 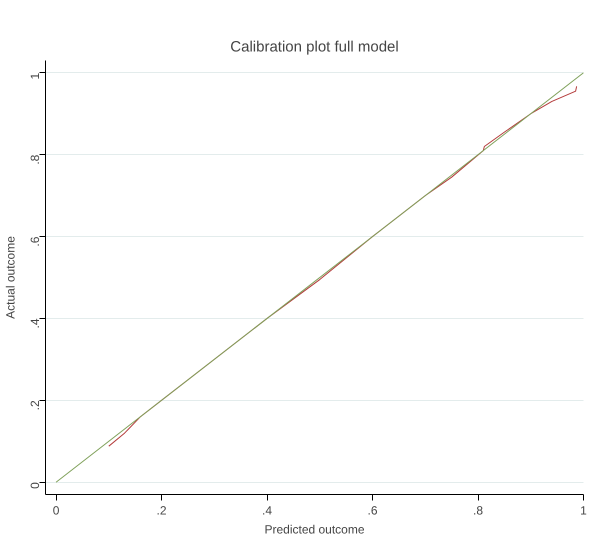 What do you see at coordinates (35, 241) in the screenshot?
I see `y-tick-label: .6` at bounding box center [35, 241].